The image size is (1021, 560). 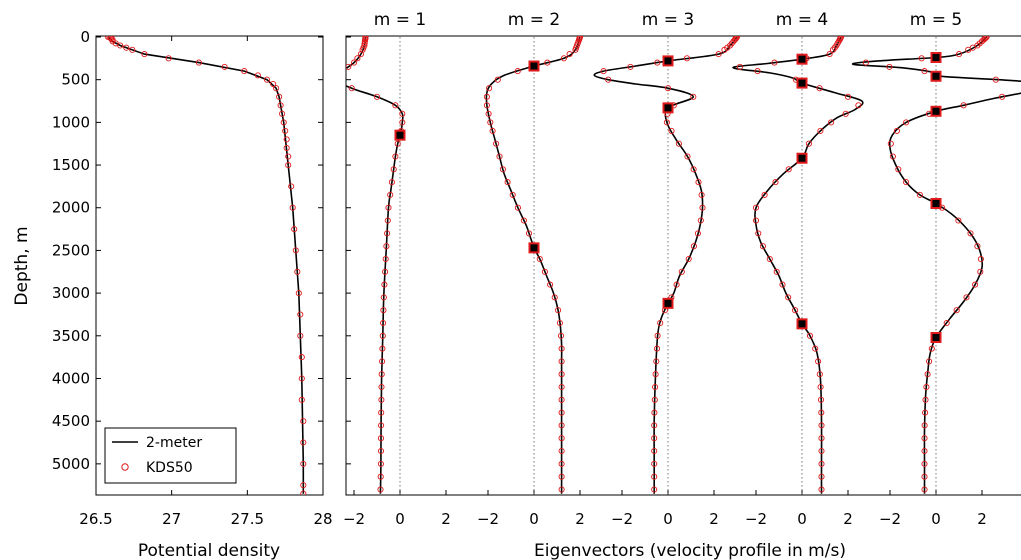 I want to click on legend-box, so click(x=170, y=455).